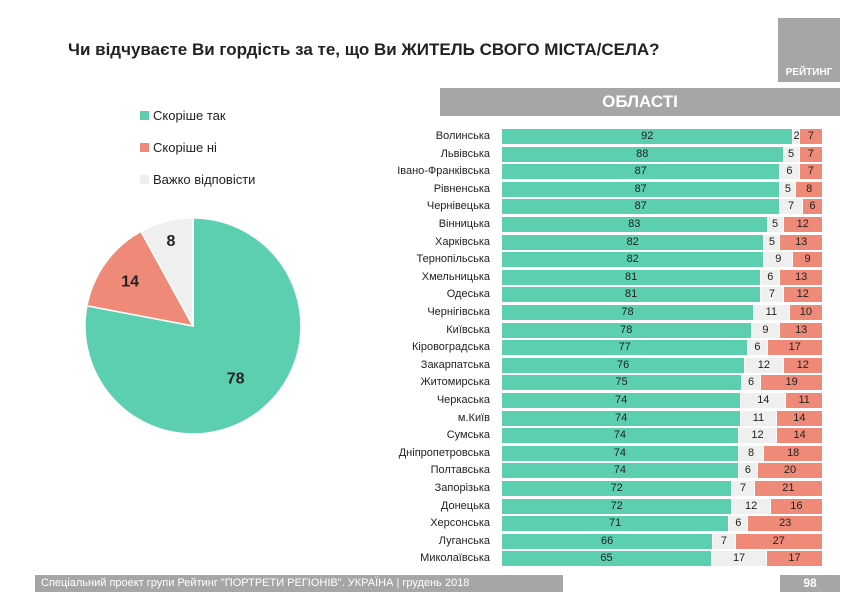  What do you see at coordinates (236, 379) in the screenshot?
I see `pie-label: 78` at bounding box center [236, 379].